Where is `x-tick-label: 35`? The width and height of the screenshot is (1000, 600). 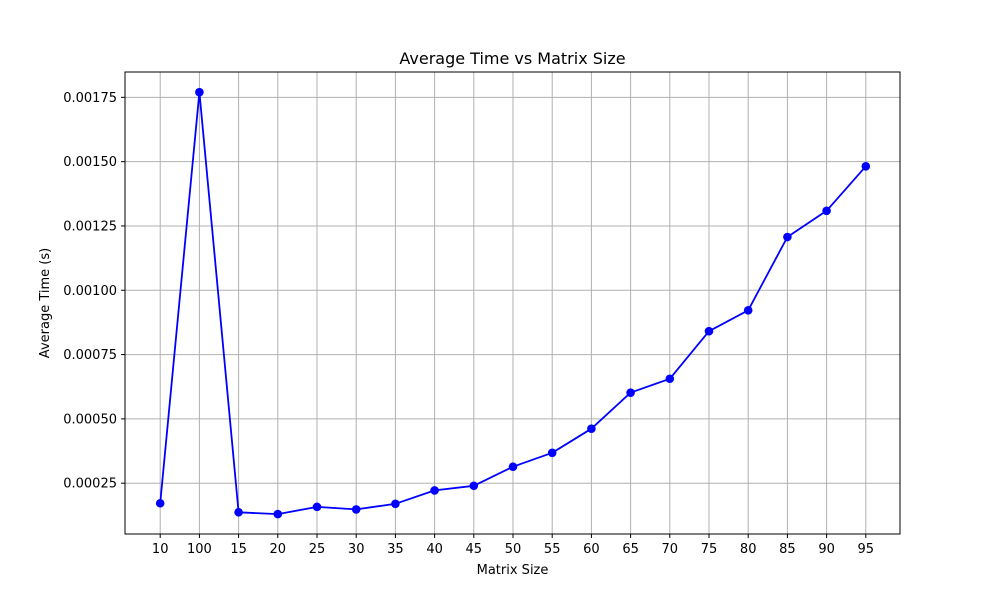 x-tick-label: 35 is located at coordinates (395, 549).